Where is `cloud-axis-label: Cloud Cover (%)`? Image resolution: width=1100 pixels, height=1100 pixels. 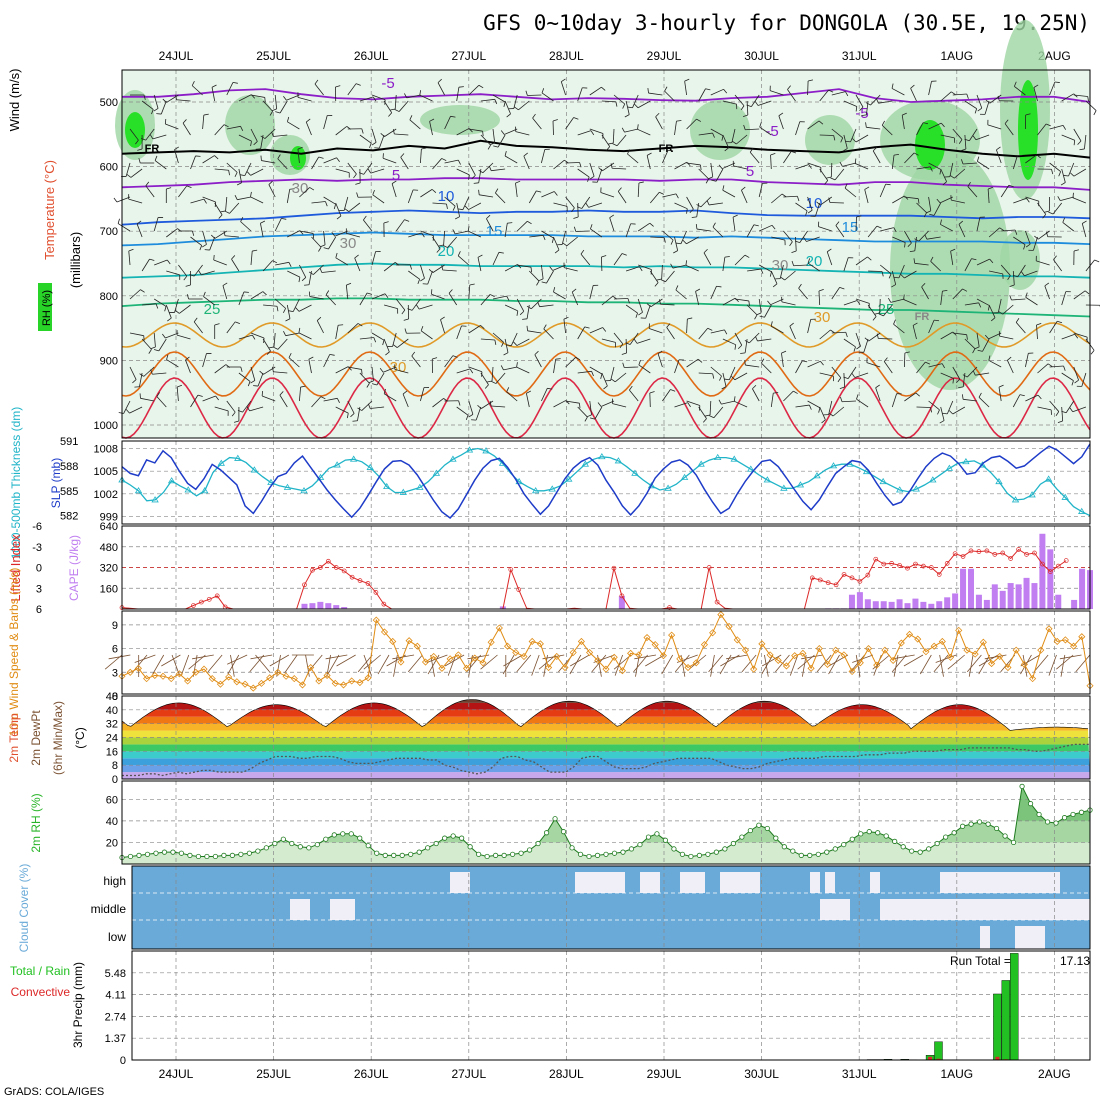 cloud-axis-label: Cloud Cover (%) is located at coordinates (24, 908).